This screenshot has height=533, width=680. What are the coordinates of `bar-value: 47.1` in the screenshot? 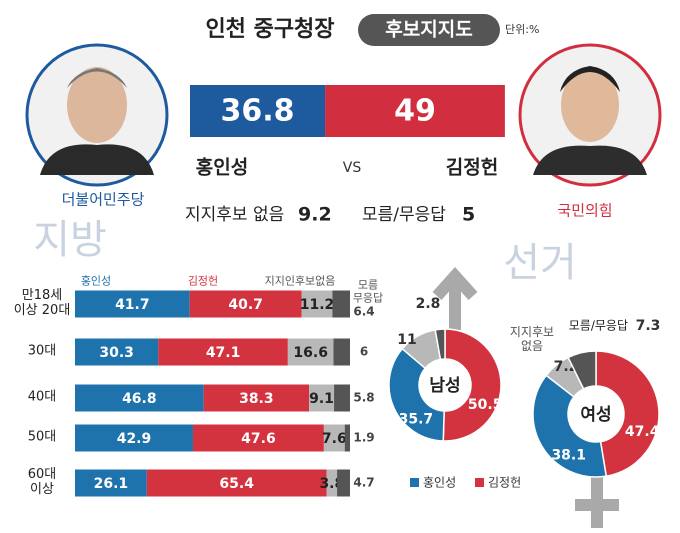 It's located at (223, 353).